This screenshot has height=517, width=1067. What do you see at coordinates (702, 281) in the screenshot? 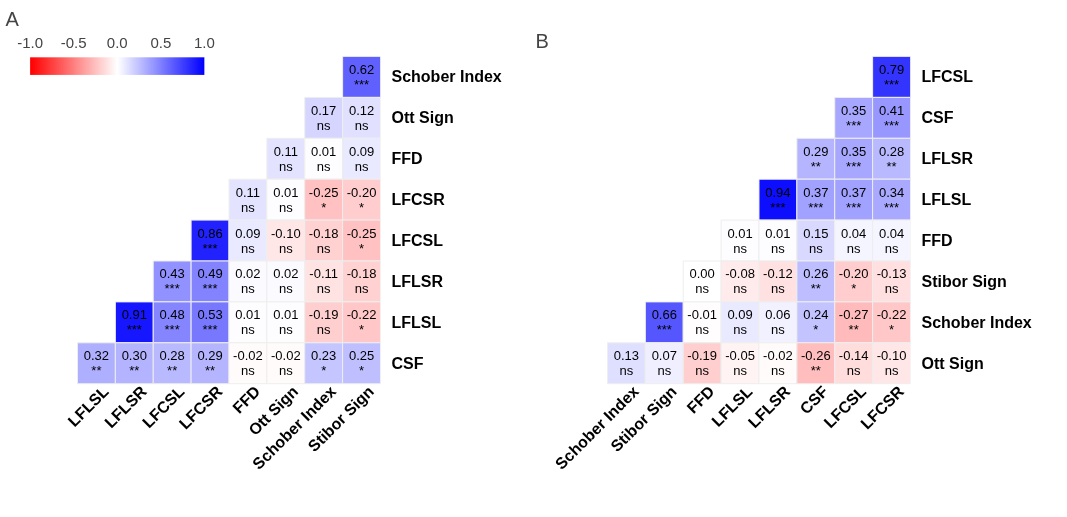
I see `data-label: 0.00 ns` at bounding box center [702, 281].